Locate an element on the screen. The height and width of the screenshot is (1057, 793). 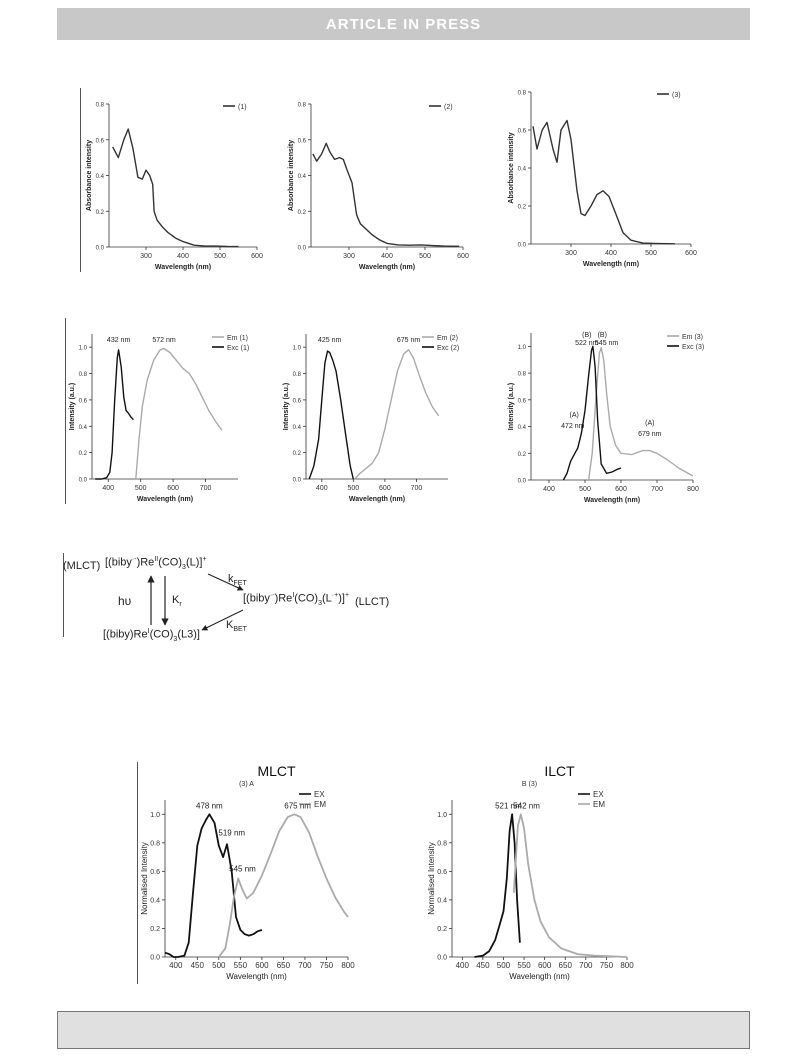
x-tick-label: 550 is located at coordinates (241, 965).